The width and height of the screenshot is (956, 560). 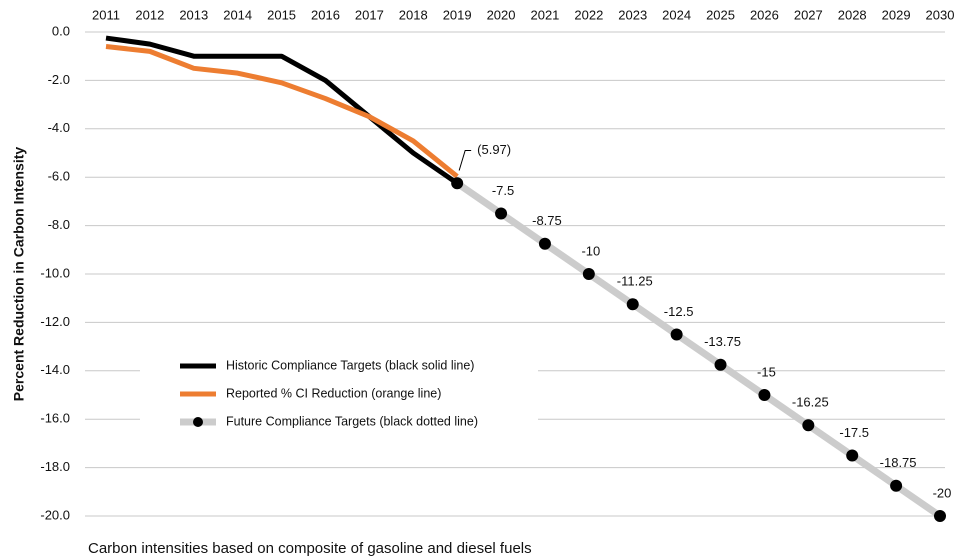 What do you see at coordinates (676, 14) in the screenshot?
I see `x-tick-label: 2024` at bounding box center [676, 14].